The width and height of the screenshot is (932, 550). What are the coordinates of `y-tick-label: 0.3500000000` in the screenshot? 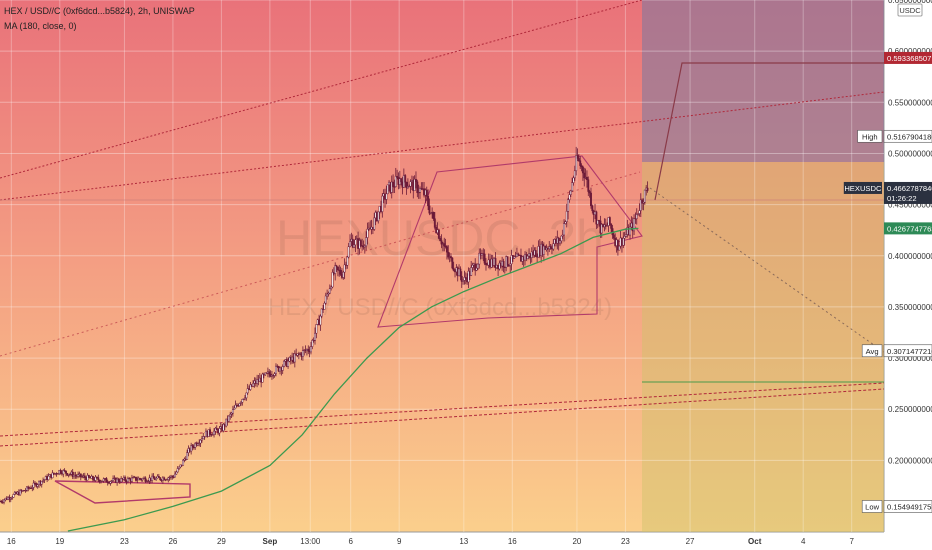 It's located at (910, 307).